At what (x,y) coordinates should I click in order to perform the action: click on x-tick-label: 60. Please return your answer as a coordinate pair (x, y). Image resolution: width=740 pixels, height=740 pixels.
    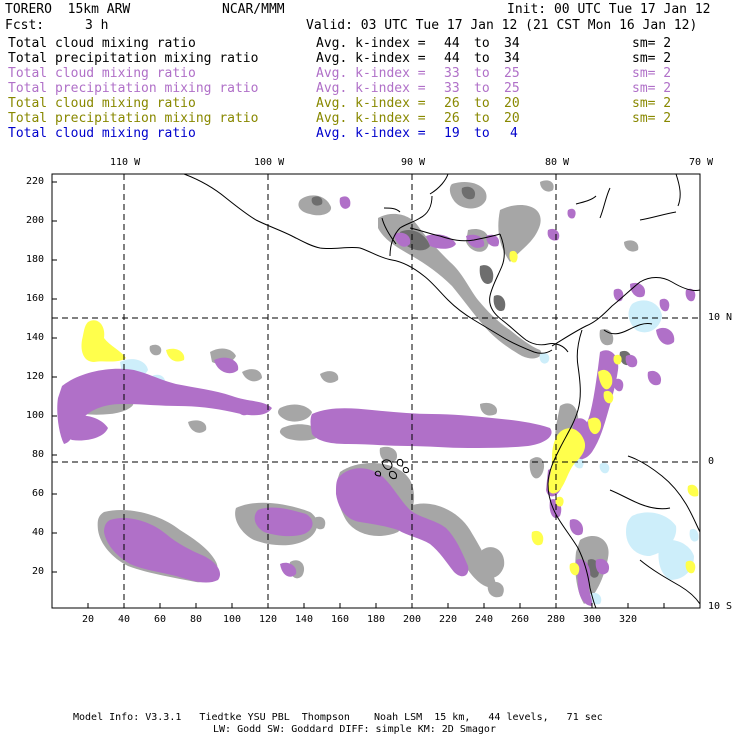
    Looking at the image, I should click on (160, 619).